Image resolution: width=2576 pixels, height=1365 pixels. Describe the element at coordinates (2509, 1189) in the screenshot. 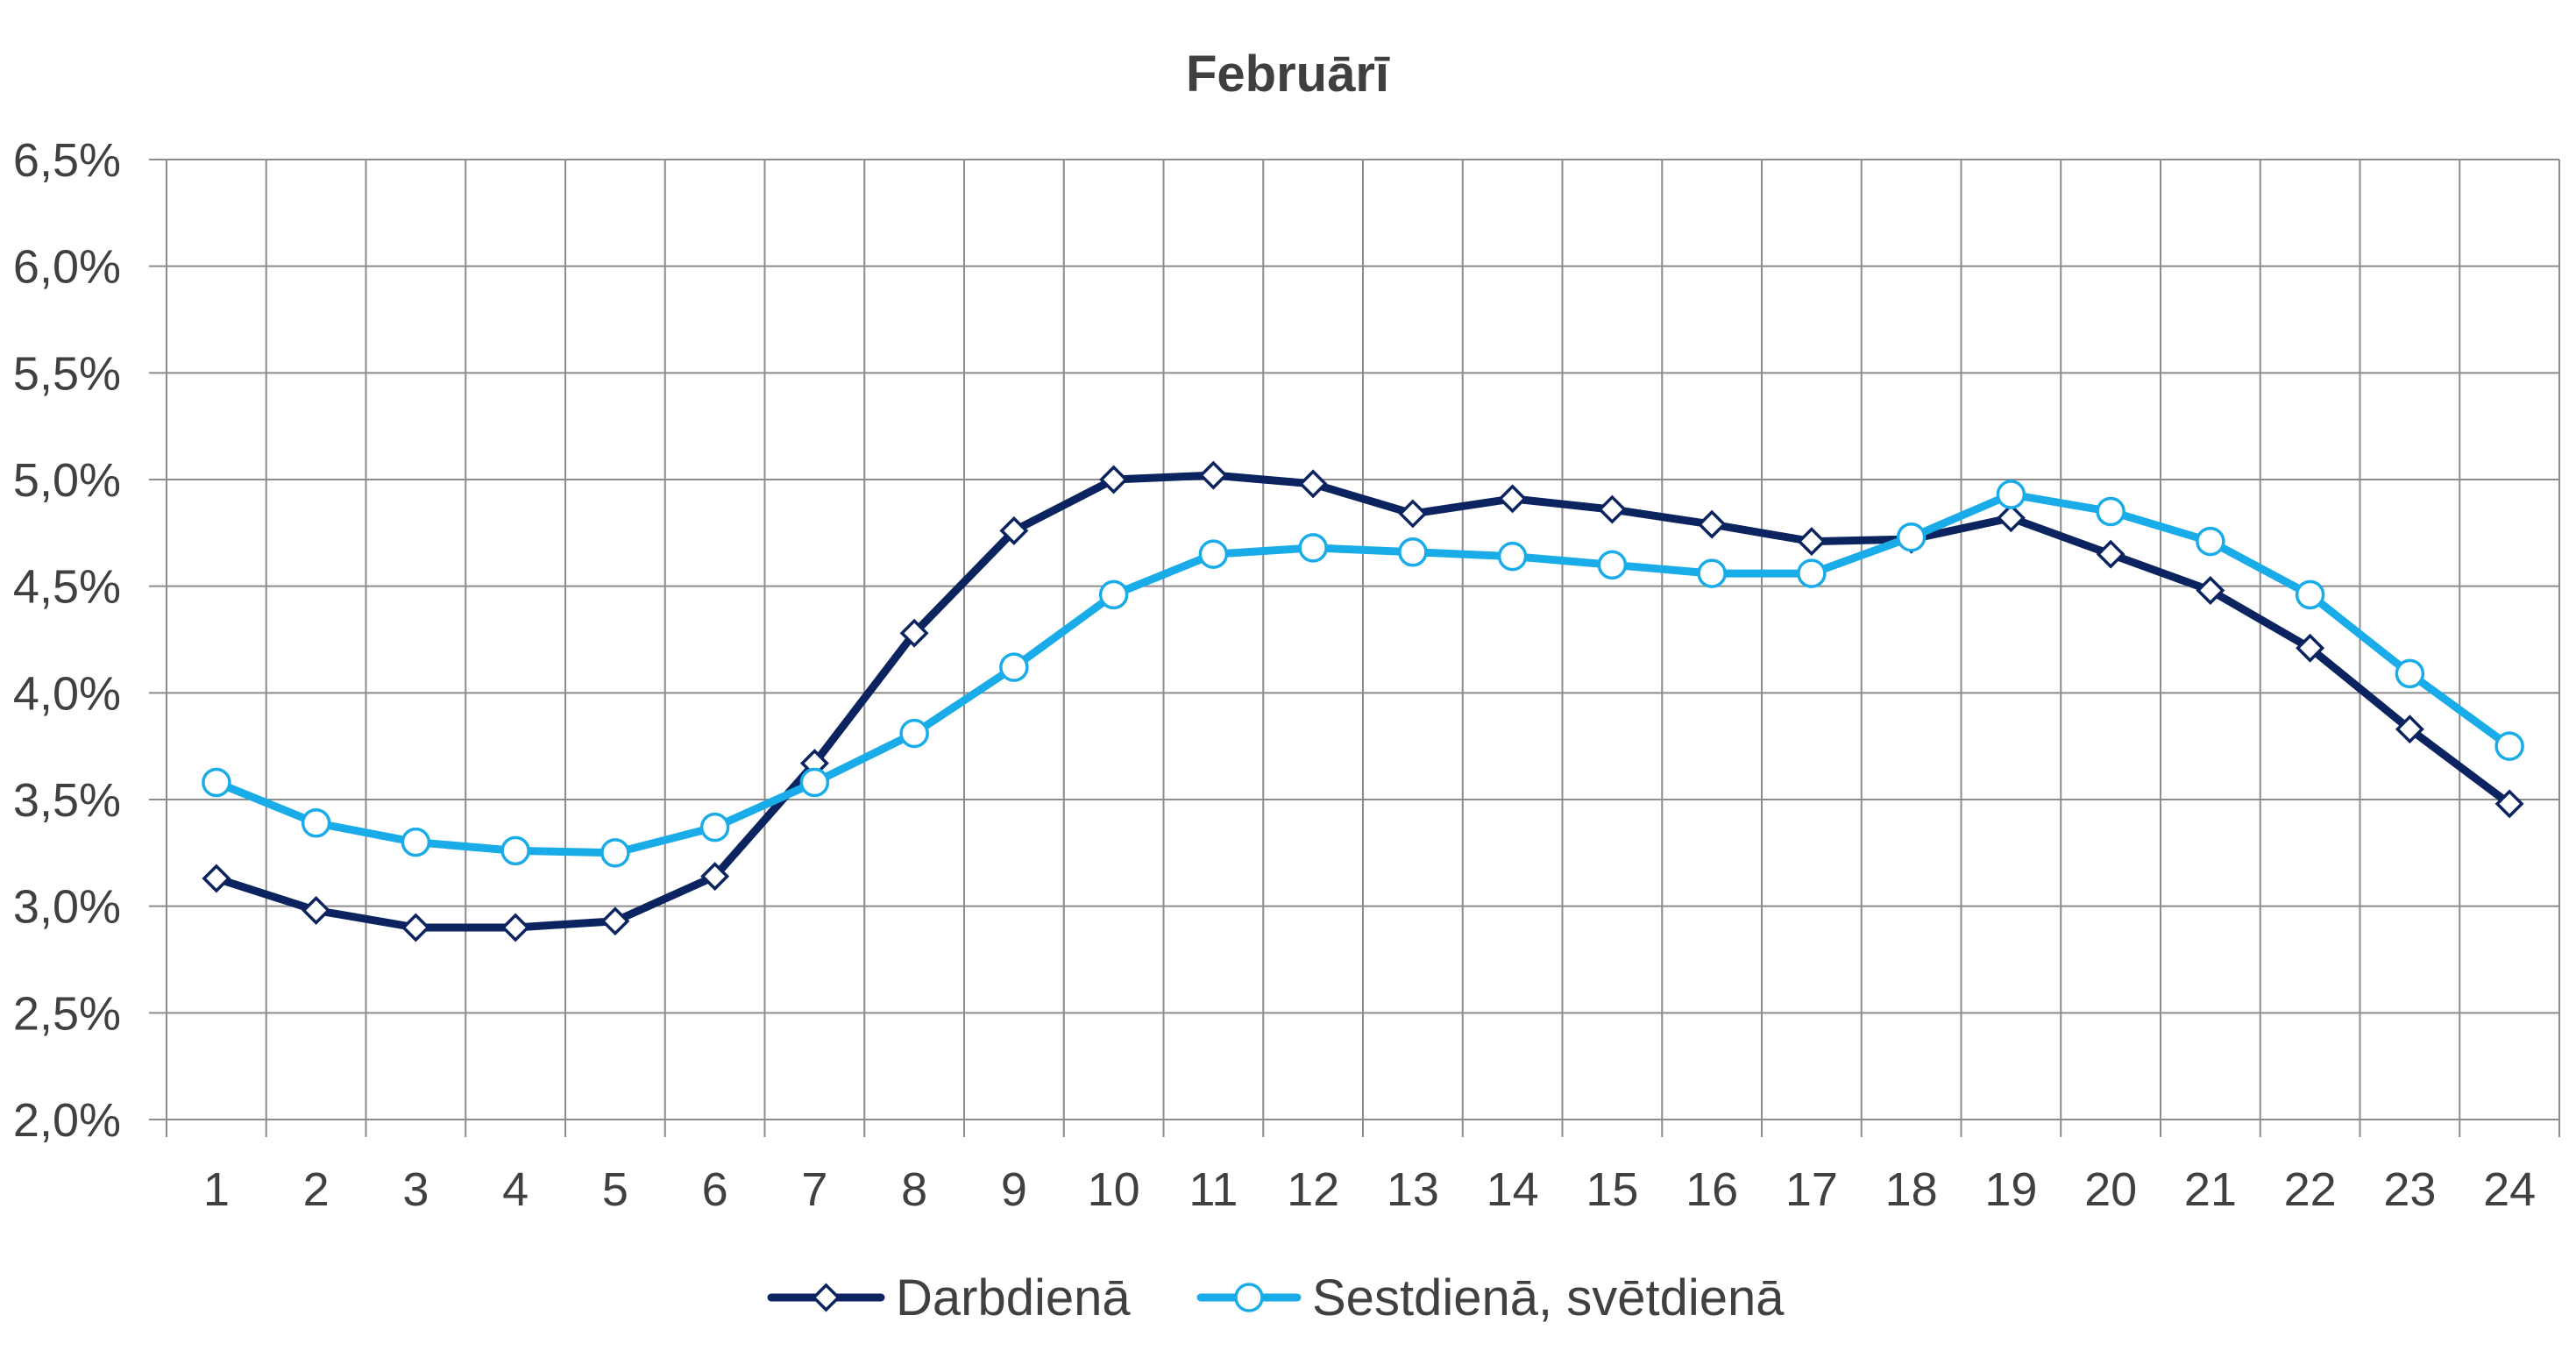

I see `x-tick-label: 24` at that location.